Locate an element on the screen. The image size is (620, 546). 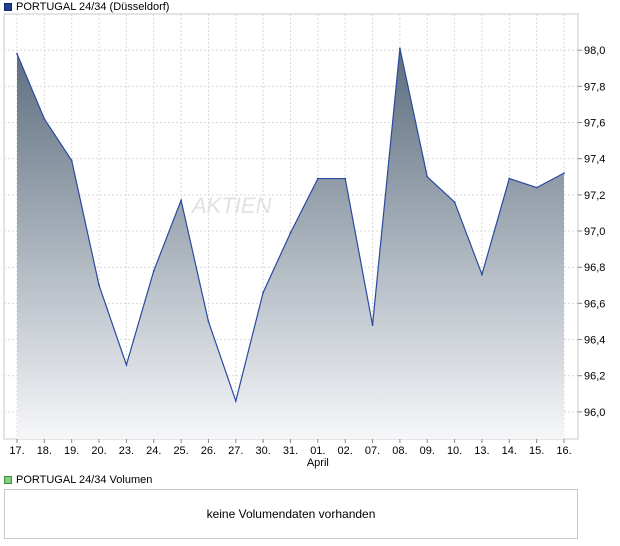
y-tick-label: 96,2 is located at coordinates (594, 377).